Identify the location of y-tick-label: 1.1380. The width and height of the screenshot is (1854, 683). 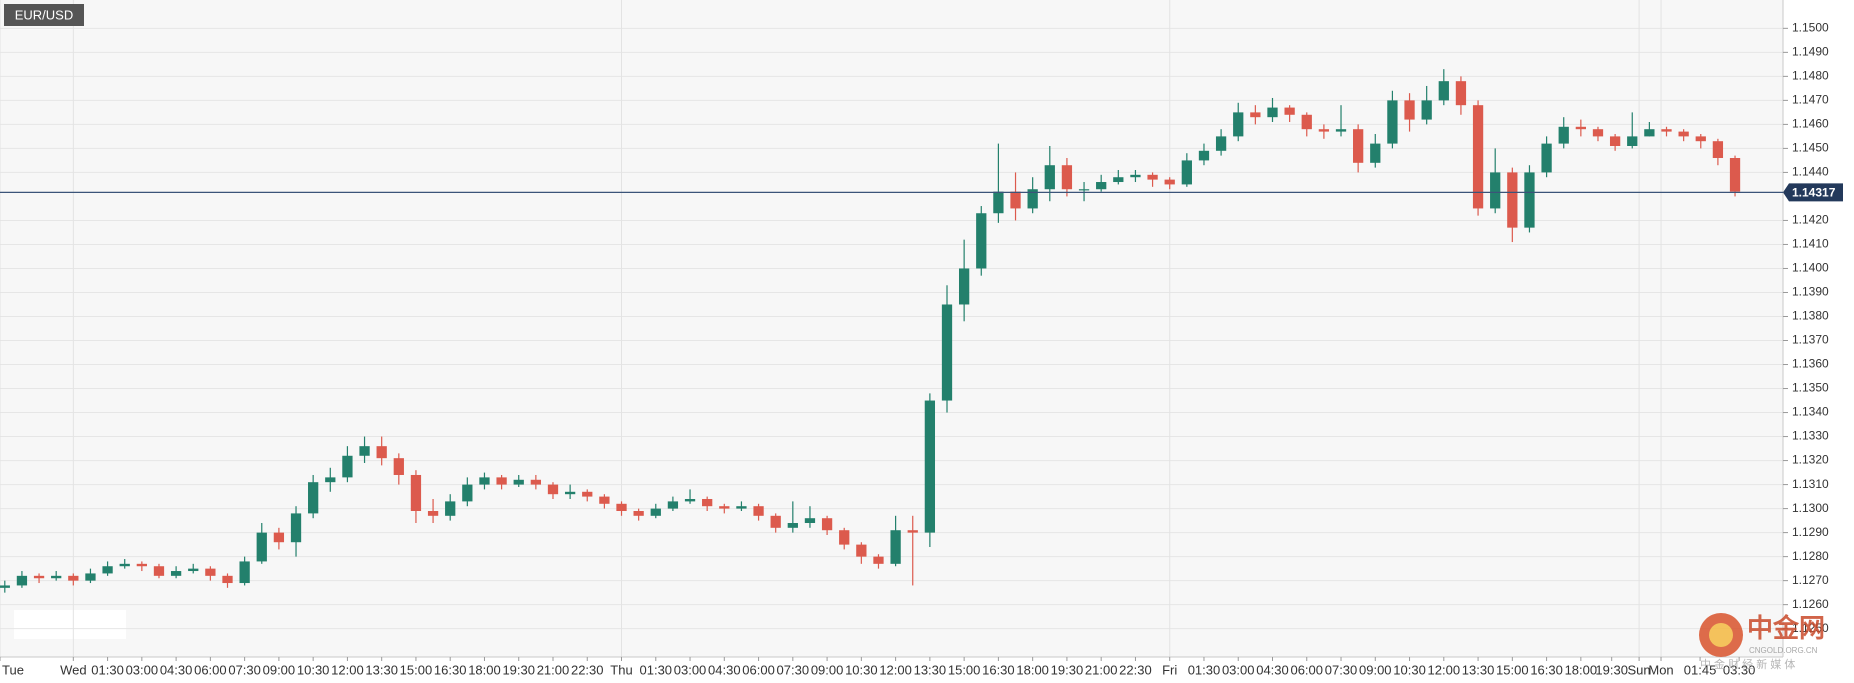
(1810, 316).